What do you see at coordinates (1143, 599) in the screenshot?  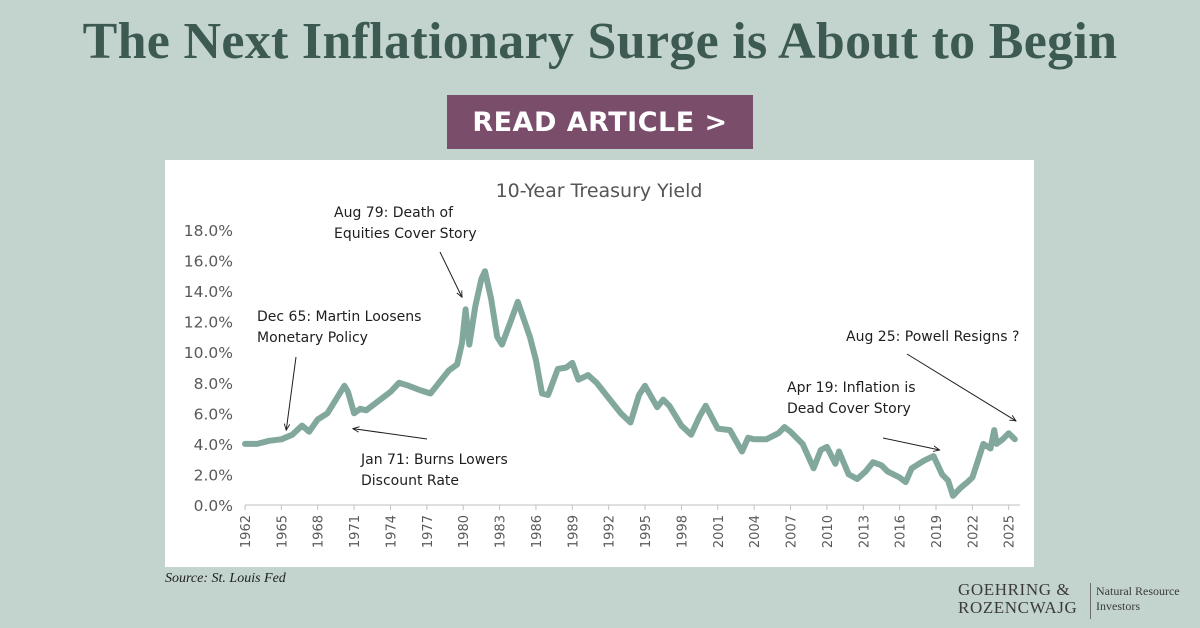 I see `logo-tagline: Natural Resource Investors` at bounding box center [1143, 599].